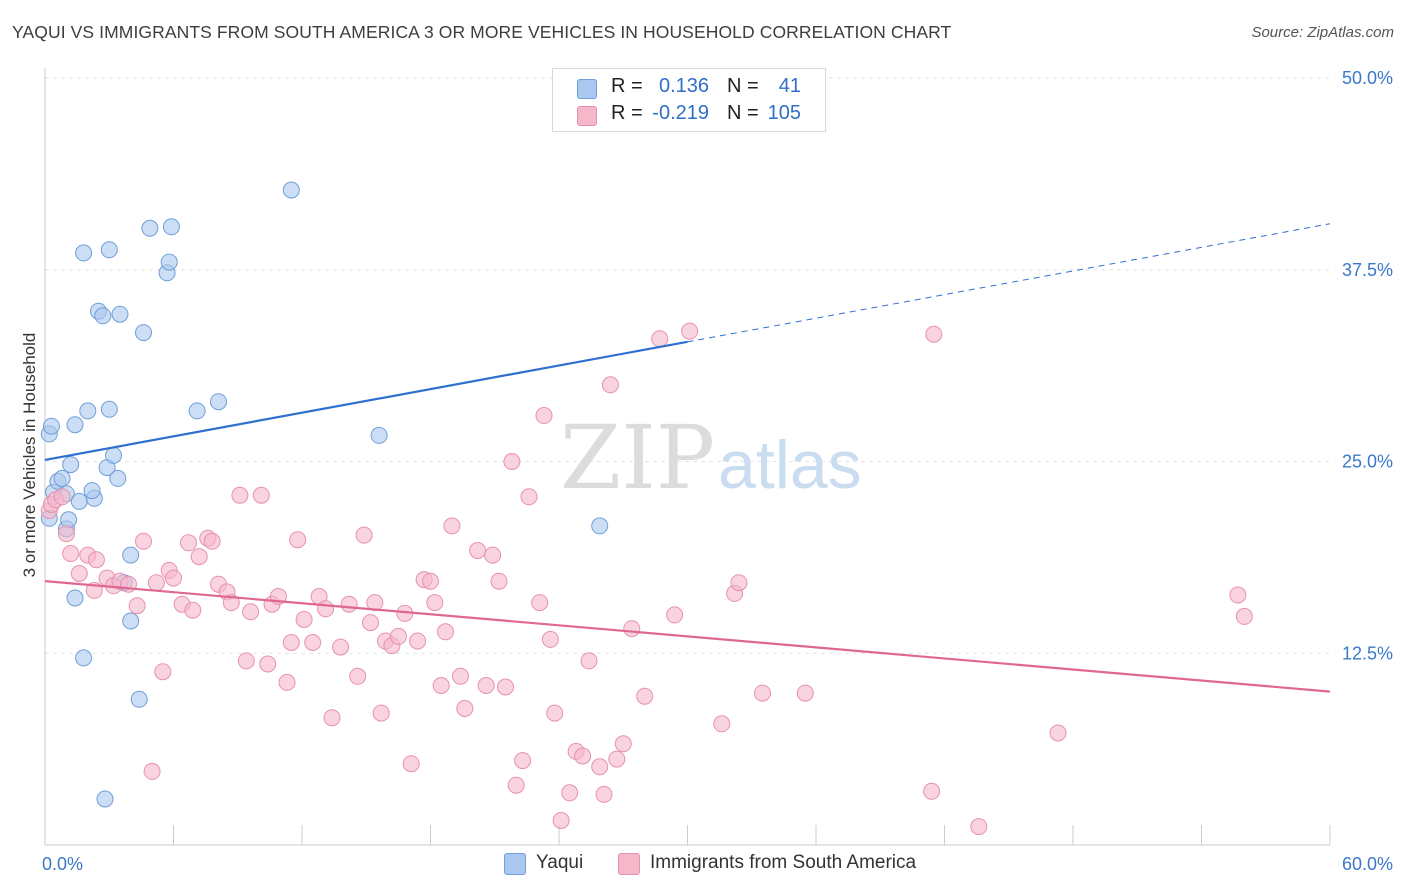 The height and width of the screenshot is (892, 1406). What do you see at coordinates (29, 455) in the screenshot?
I see `y-axis-label: 3 or more Vehicles in Household` at bounding box center [29, 455].